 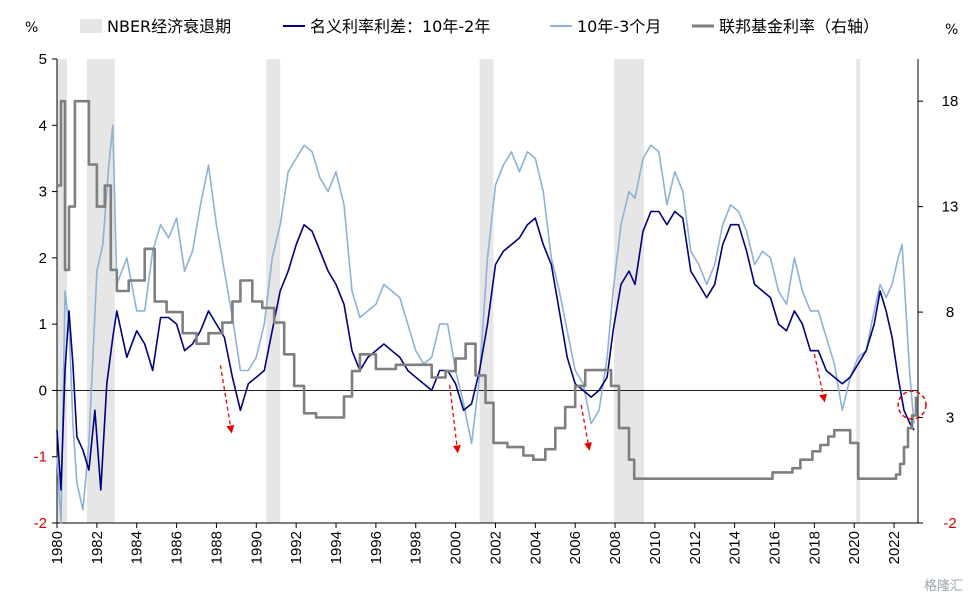 What do you see at coordinates (619, 26) in the screenshot?
I see `legend-label-s2: 10年-3个月` at bounding box center [619, 26].